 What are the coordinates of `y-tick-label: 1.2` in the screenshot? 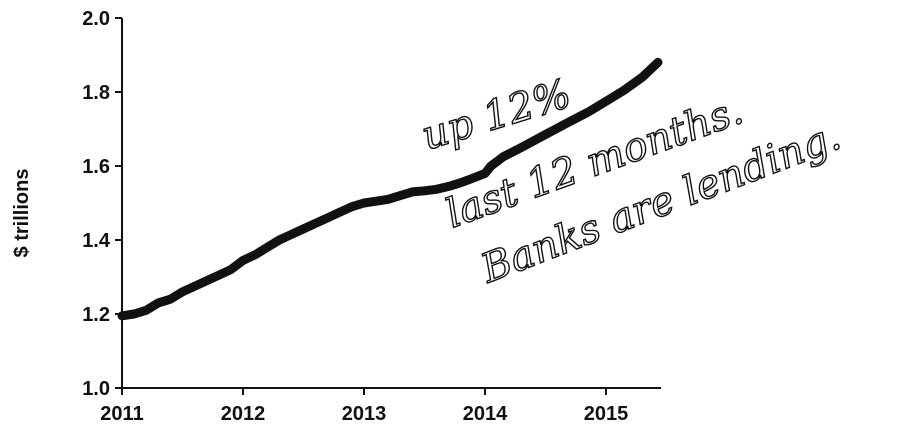 It's located at (96, 315).